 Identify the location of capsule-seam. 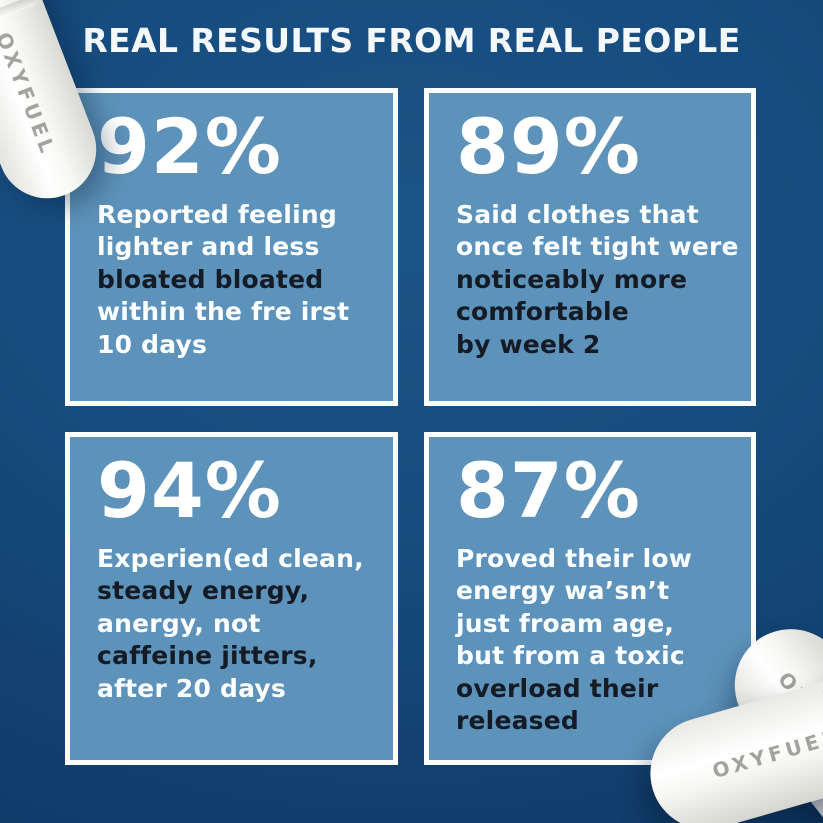
(19, 18).